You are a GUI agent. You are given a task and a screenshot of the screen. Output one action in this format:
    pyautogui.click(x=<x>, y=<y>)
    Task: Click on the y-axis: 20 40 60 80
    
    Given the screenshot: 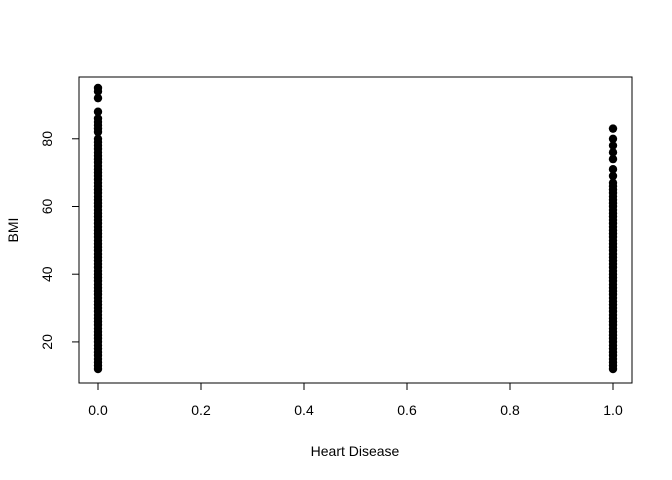 What is the action you would take?
    pyautogui.click(x=59, y=240)
    